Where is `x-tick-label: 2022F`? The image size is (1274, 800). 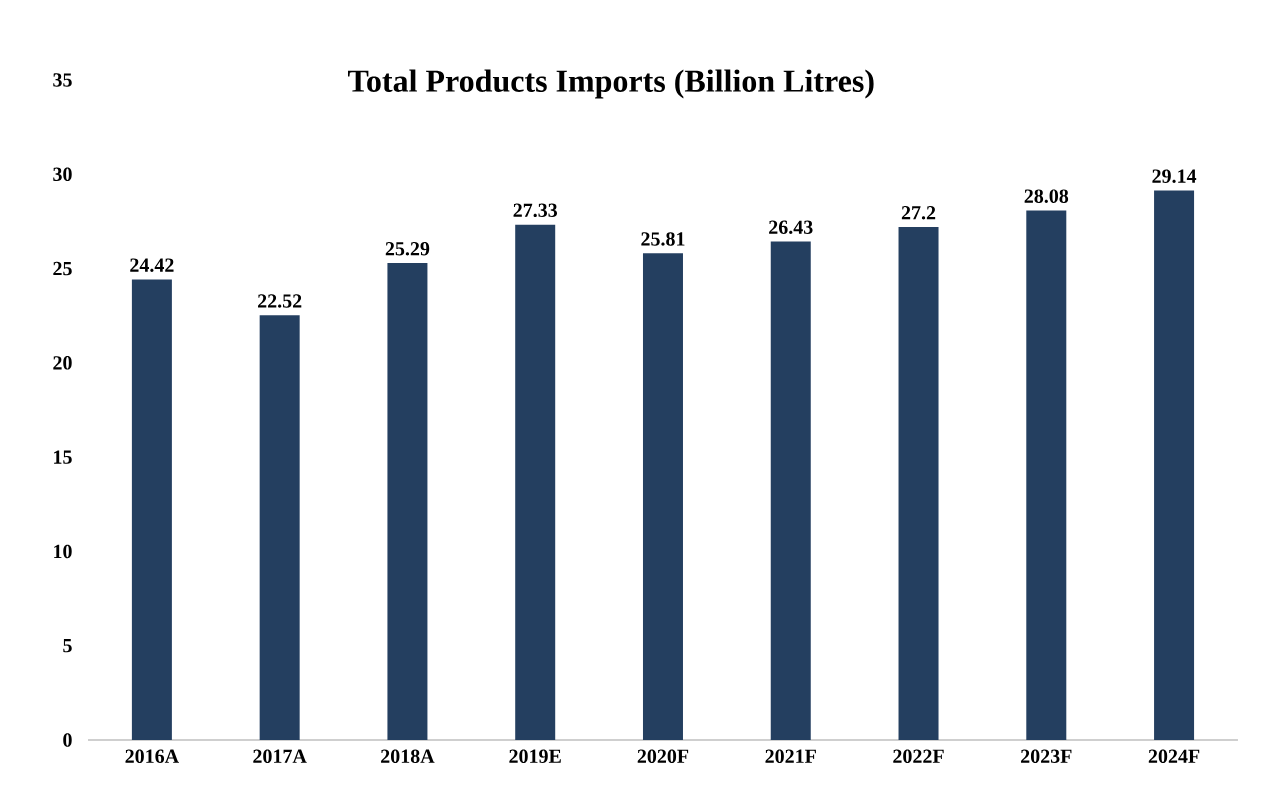
x-tick-label: 2022F is located at coordinates (918, 756).